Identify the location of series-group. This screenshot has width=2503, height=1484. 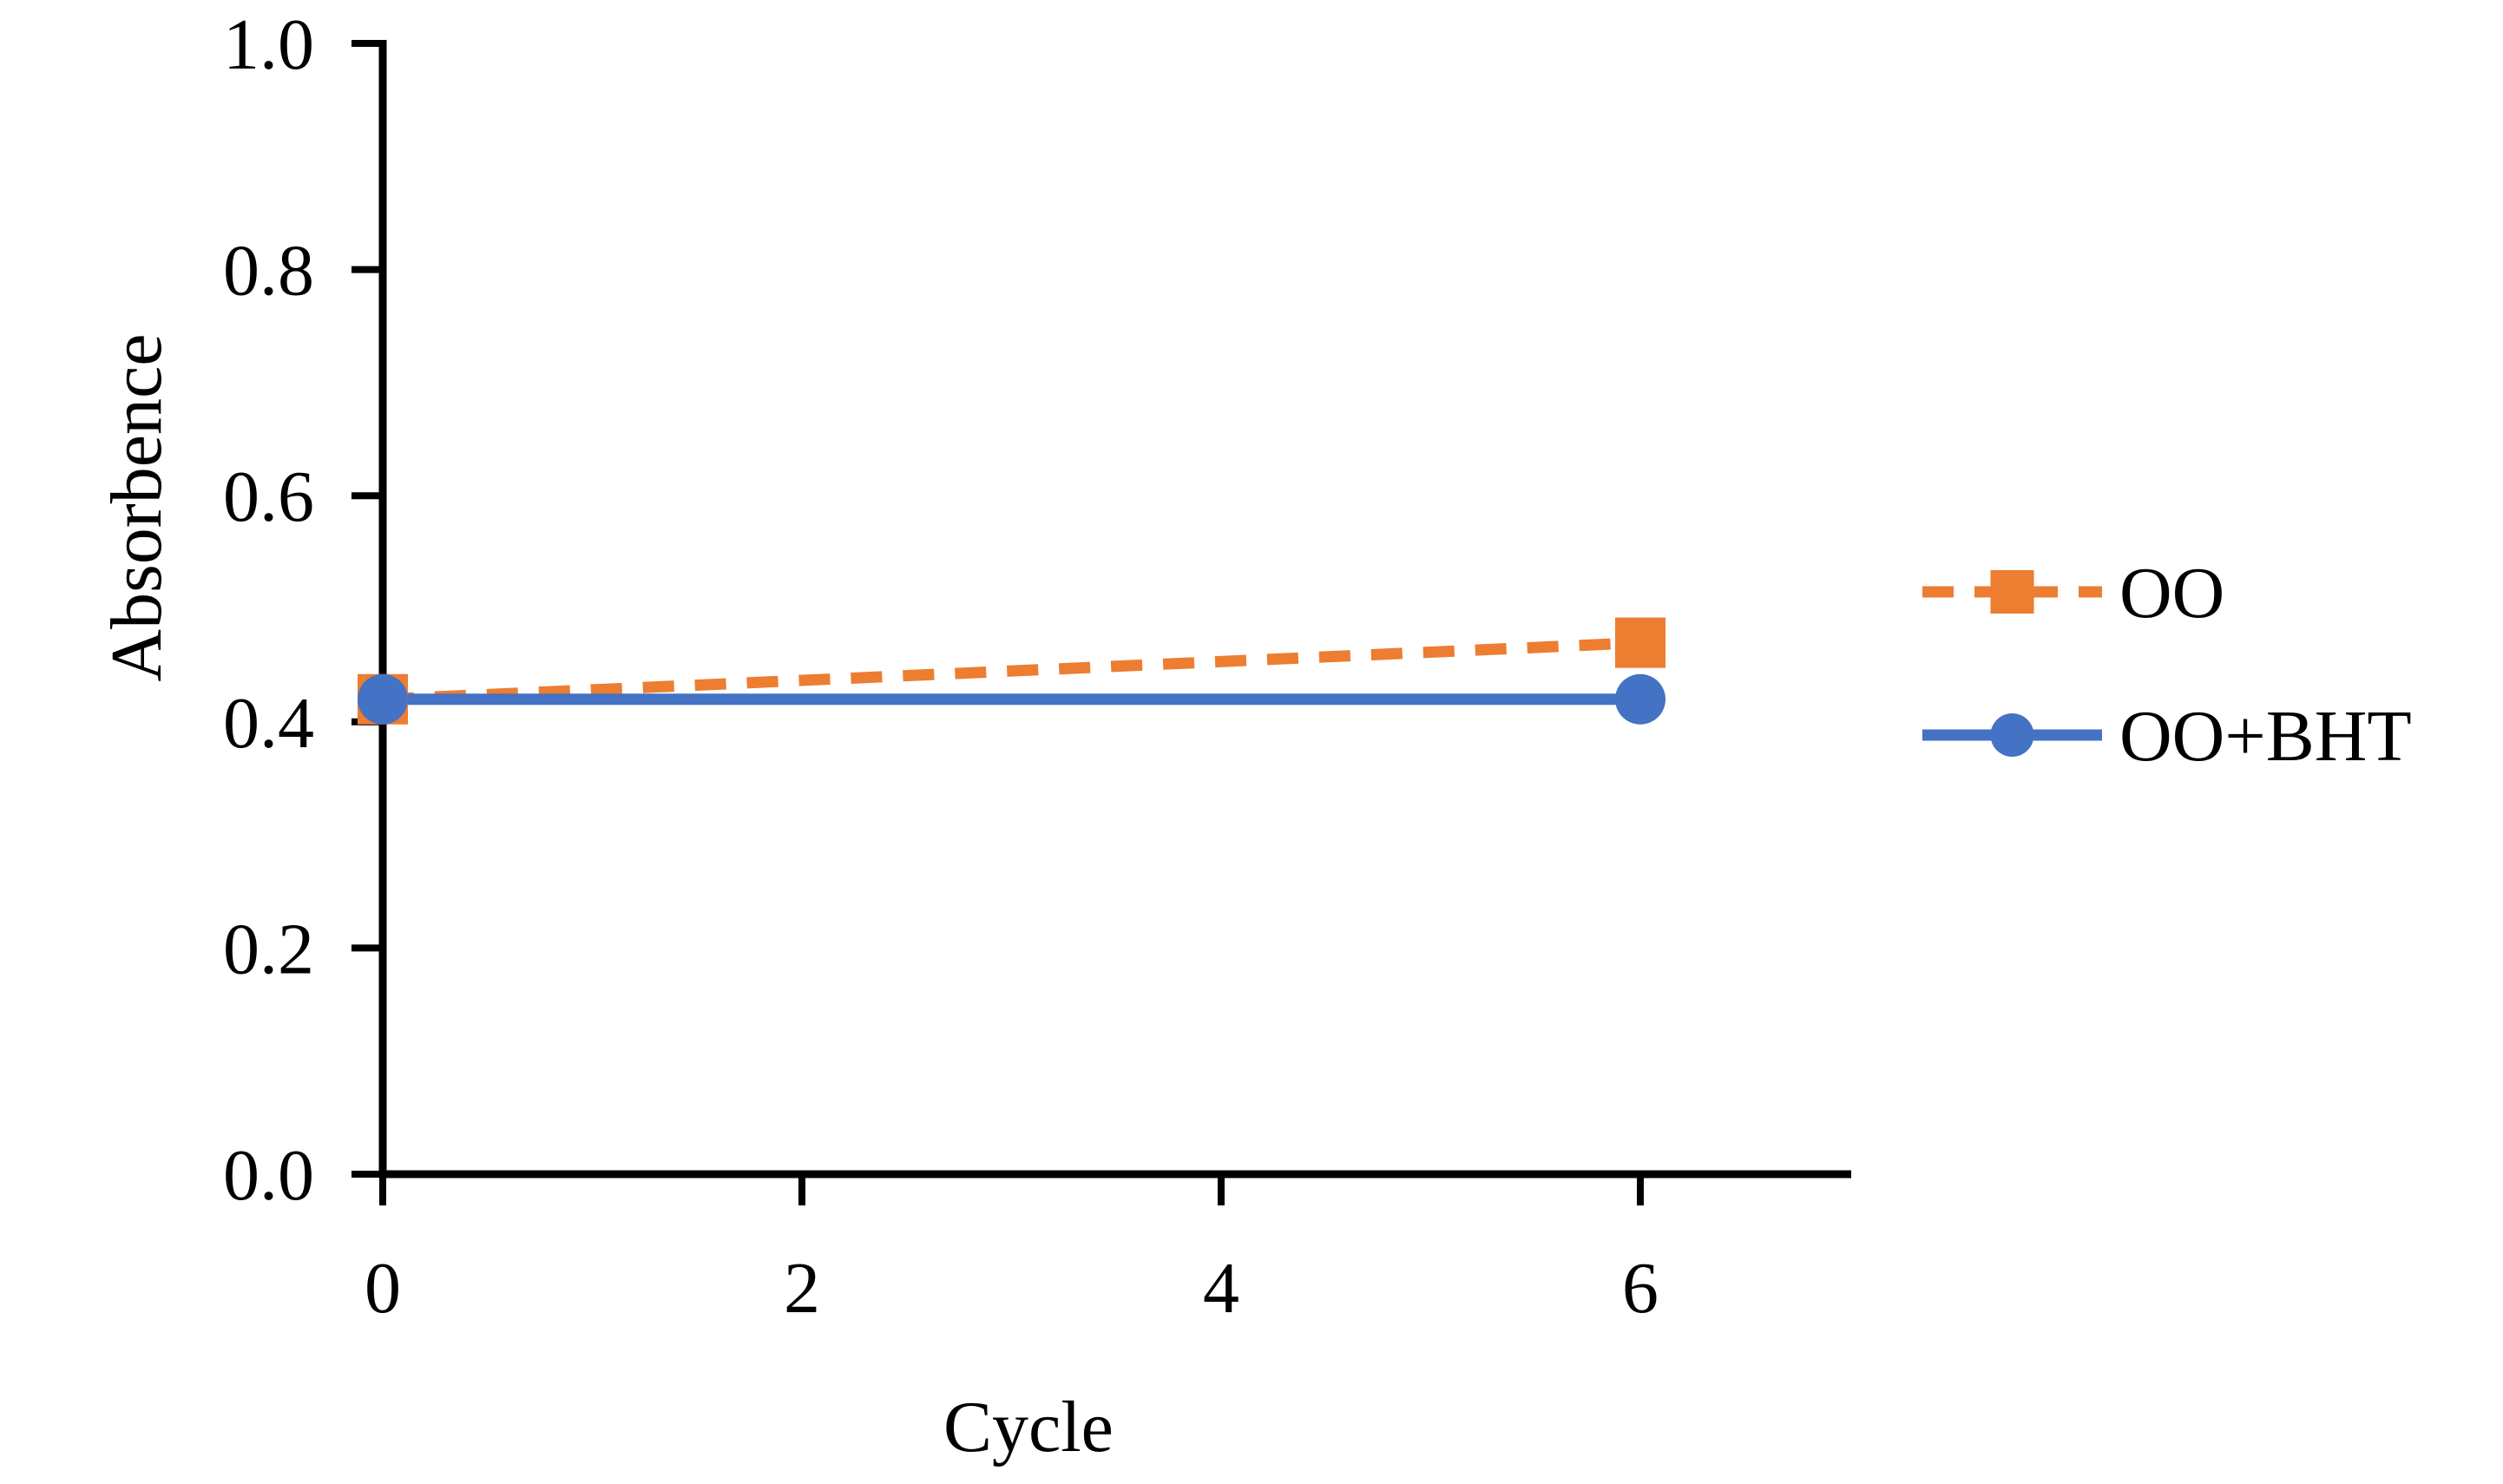
(1011, 671).